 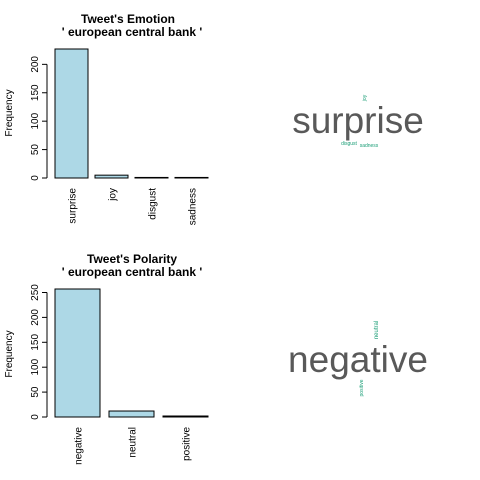 What do you see at coordinates (35, 342) in the screenshot?
I see `polarity-y-tick-label: 150` at bounding box center [35, 342].